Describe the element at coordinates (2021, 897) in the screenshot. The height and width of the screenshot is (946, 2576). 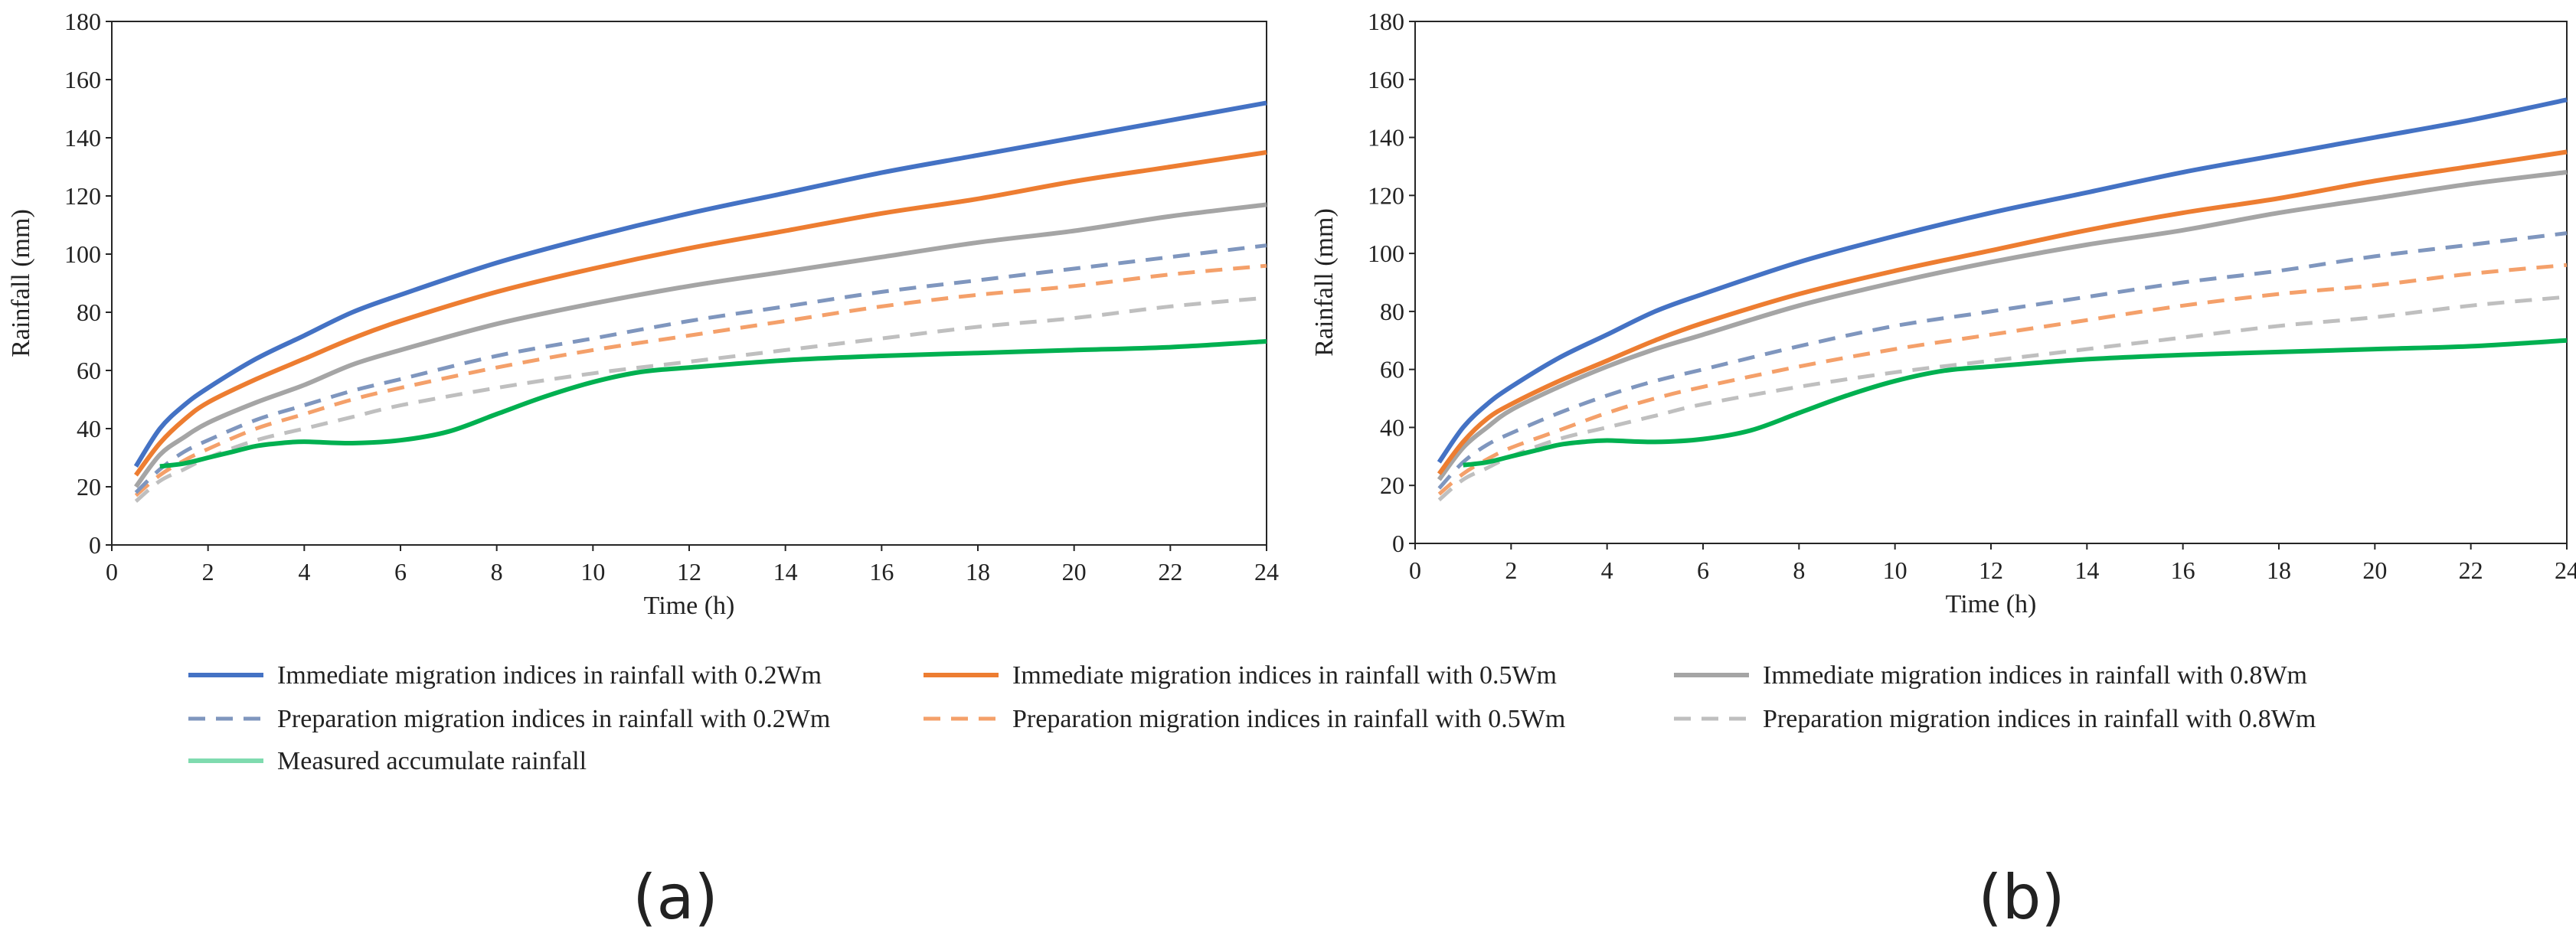
I see `panel-label-b: (b)` at that location.